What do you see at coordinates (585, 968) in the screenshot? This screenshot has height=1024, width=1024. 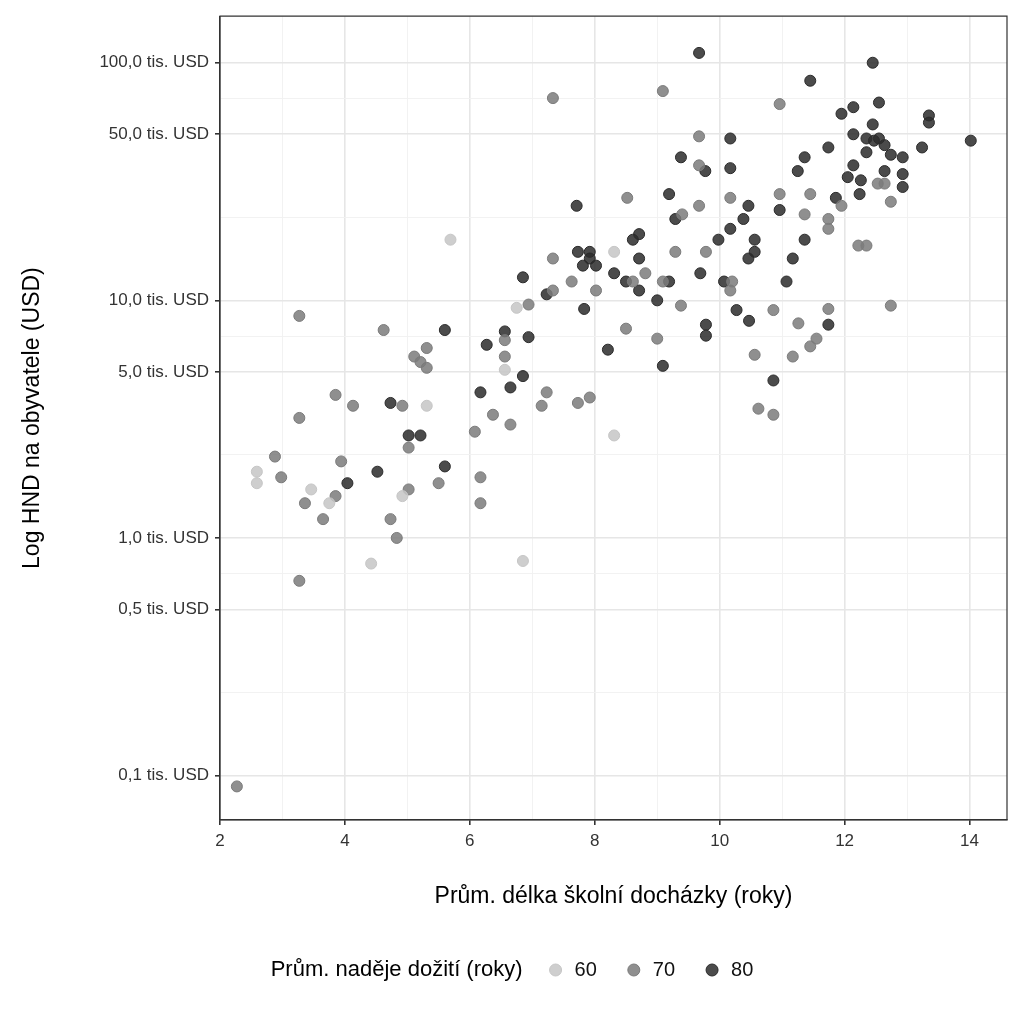 I see `legend-label: 60` at bounding box center [585, 968].